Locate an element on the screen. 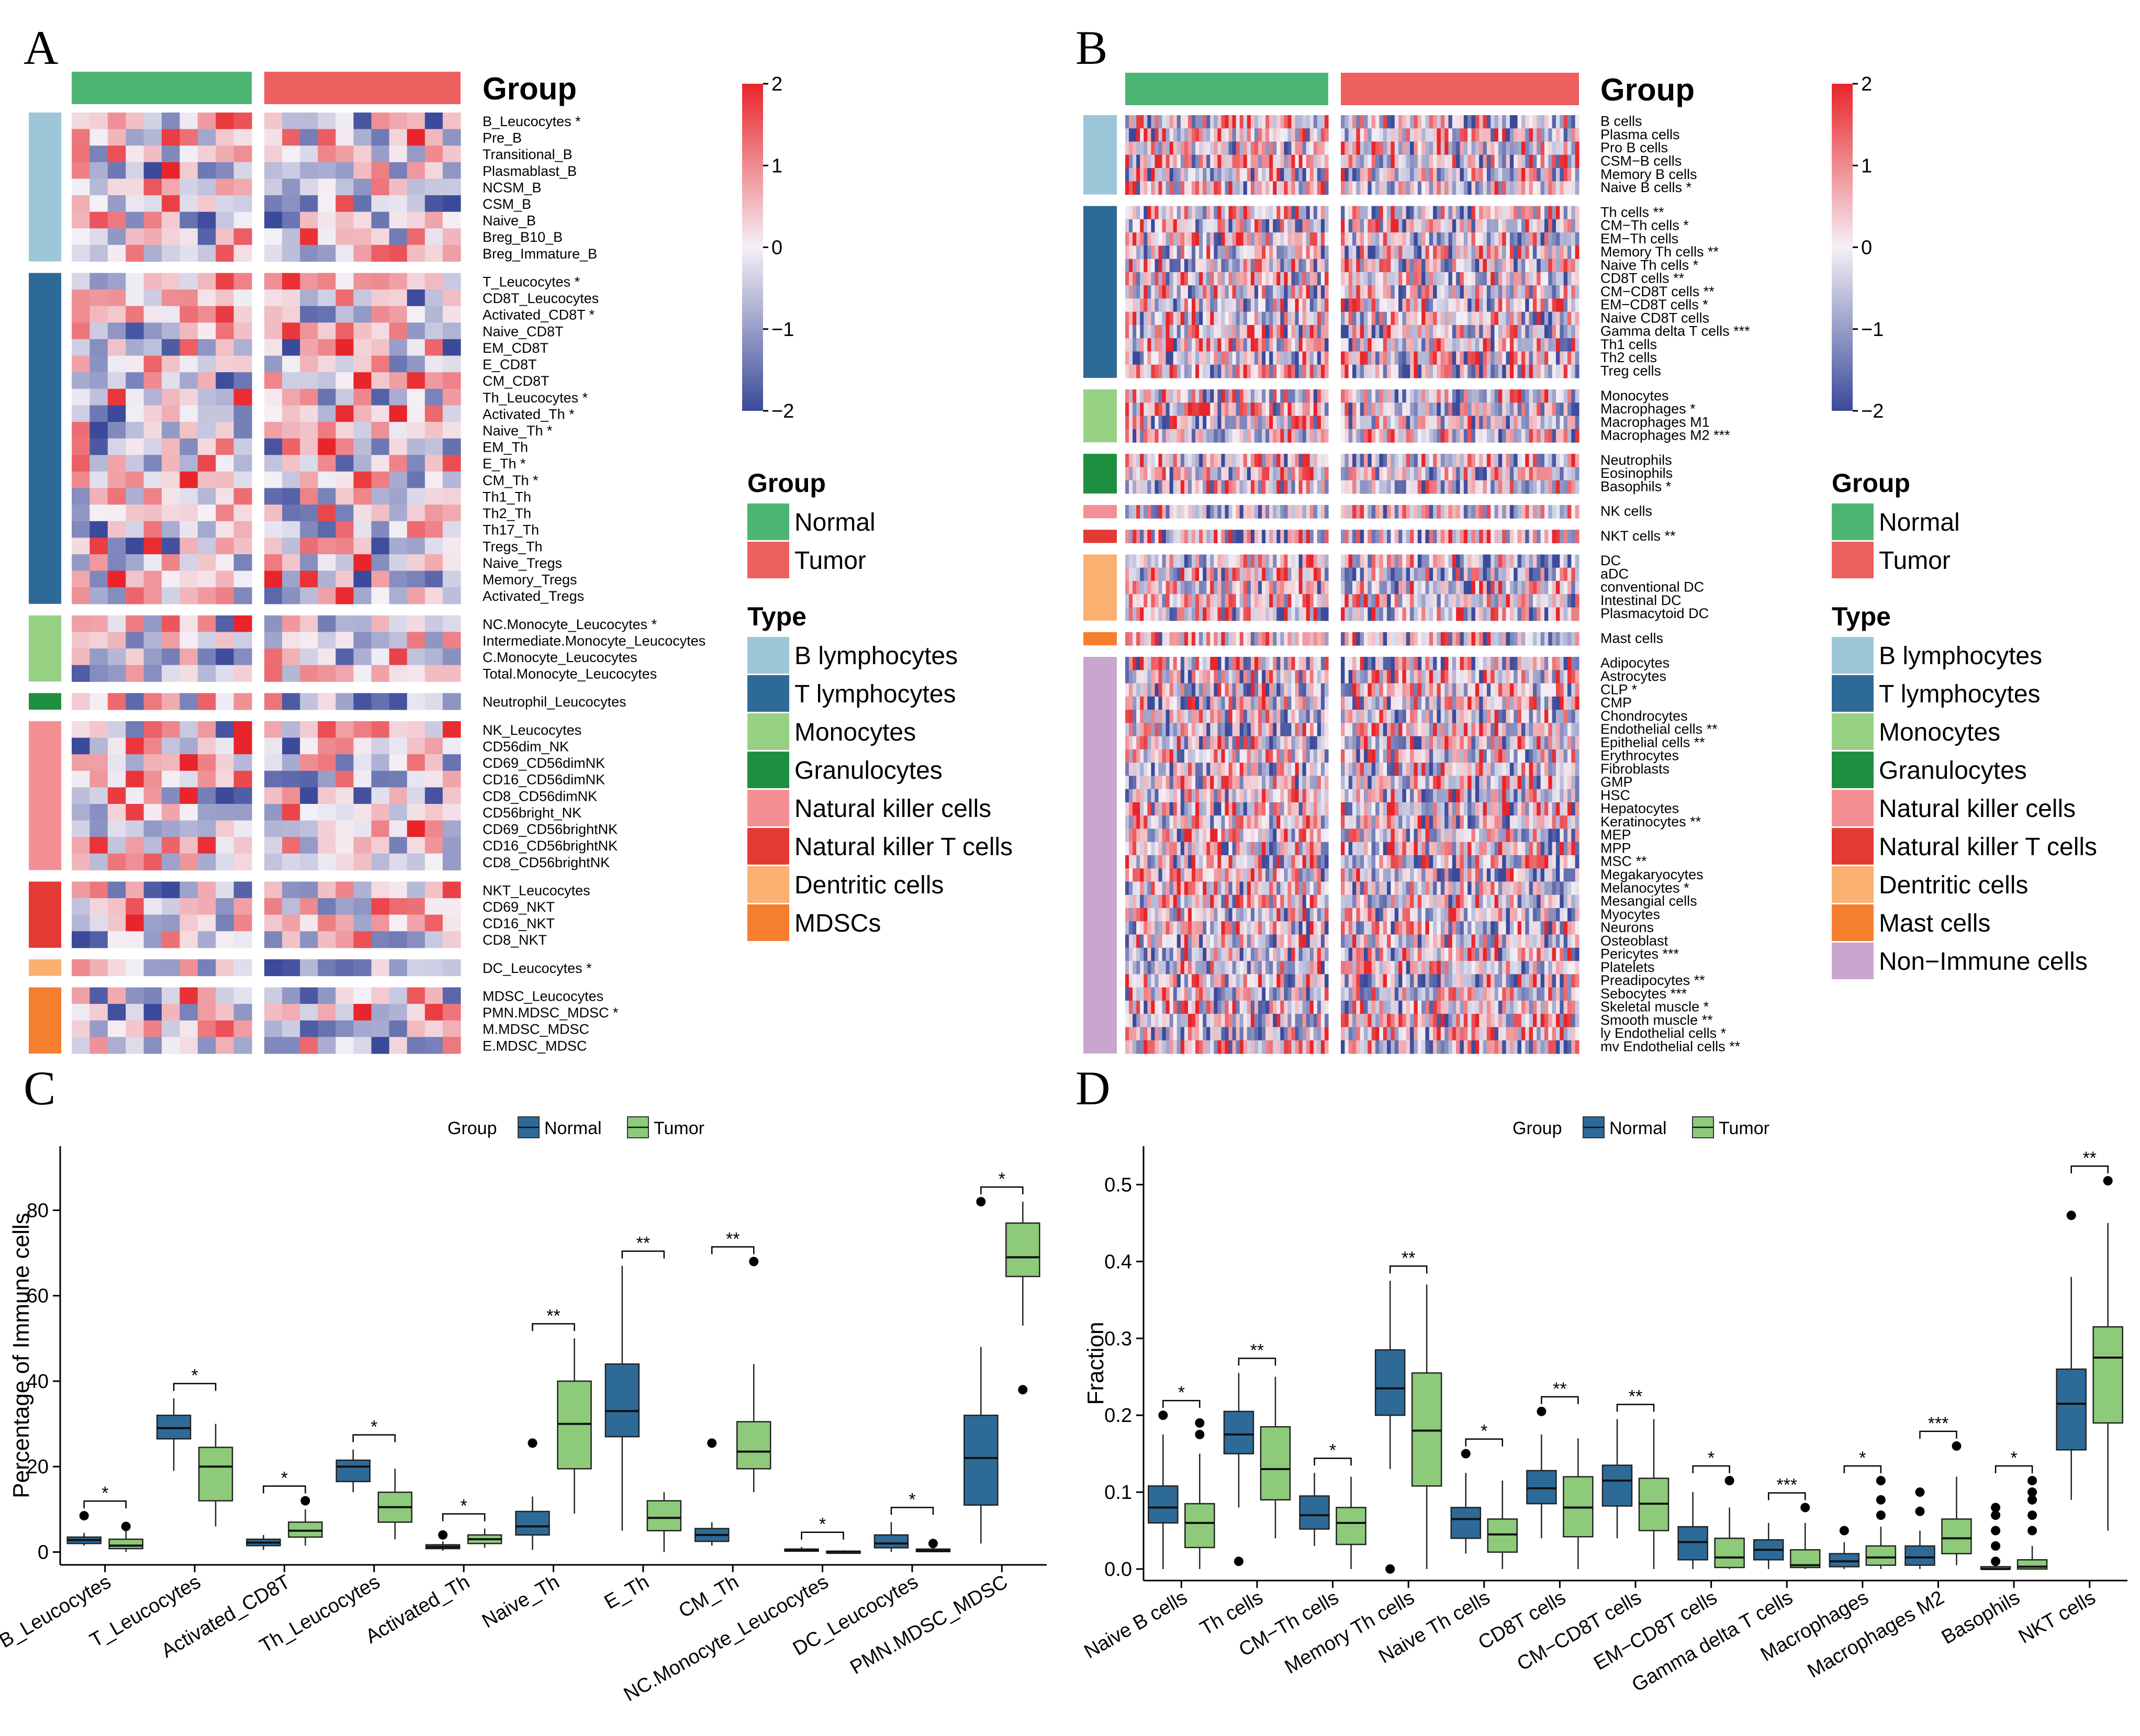  heatmap-row-label: Preadipocytes ** is located at coordinates (1652, 980).